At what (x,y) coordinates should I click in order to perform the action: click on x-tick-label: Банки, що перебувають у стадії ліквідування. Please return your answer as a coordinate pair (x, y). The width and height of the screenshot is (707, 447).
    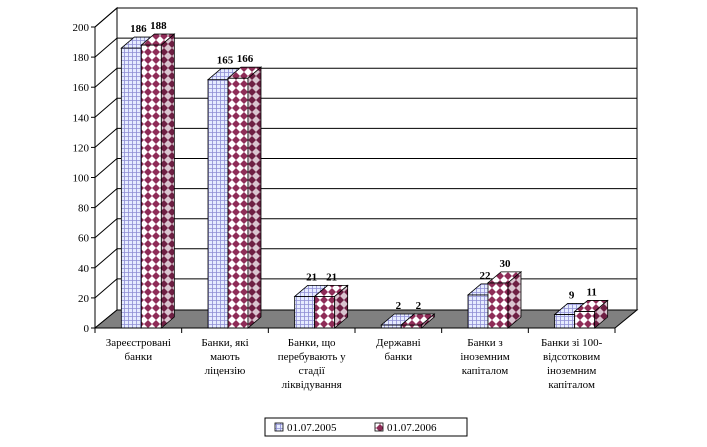
    Looking at the image, I should click on (312, 364).